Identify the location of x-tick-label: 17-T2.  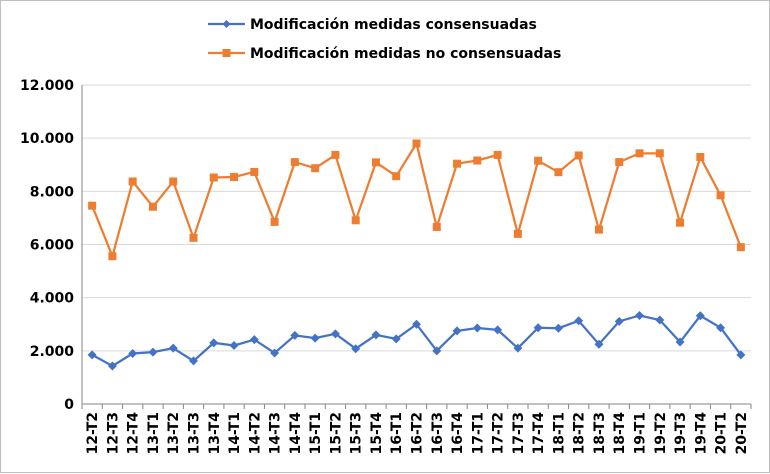
(499, 433).